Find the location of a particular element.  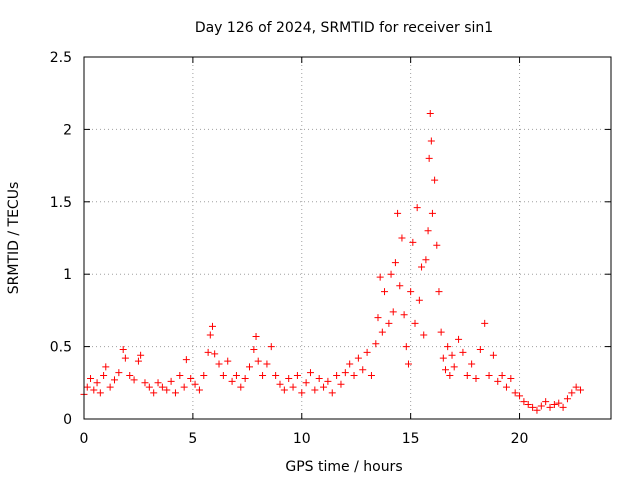

y-tick-label: 1.5 is located at coordinates (61, 203).